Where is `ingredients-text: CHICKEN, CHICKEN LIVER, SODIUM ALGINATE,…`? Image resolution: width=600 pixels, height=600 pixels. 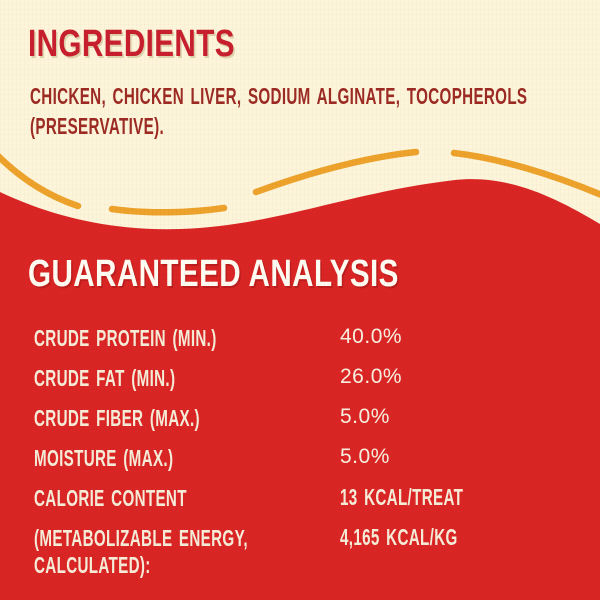 ingredients-text: CHICKEN, CHICKEN LIVER, SODIUM ALGINATE,… is located at coordinates (279, 111).